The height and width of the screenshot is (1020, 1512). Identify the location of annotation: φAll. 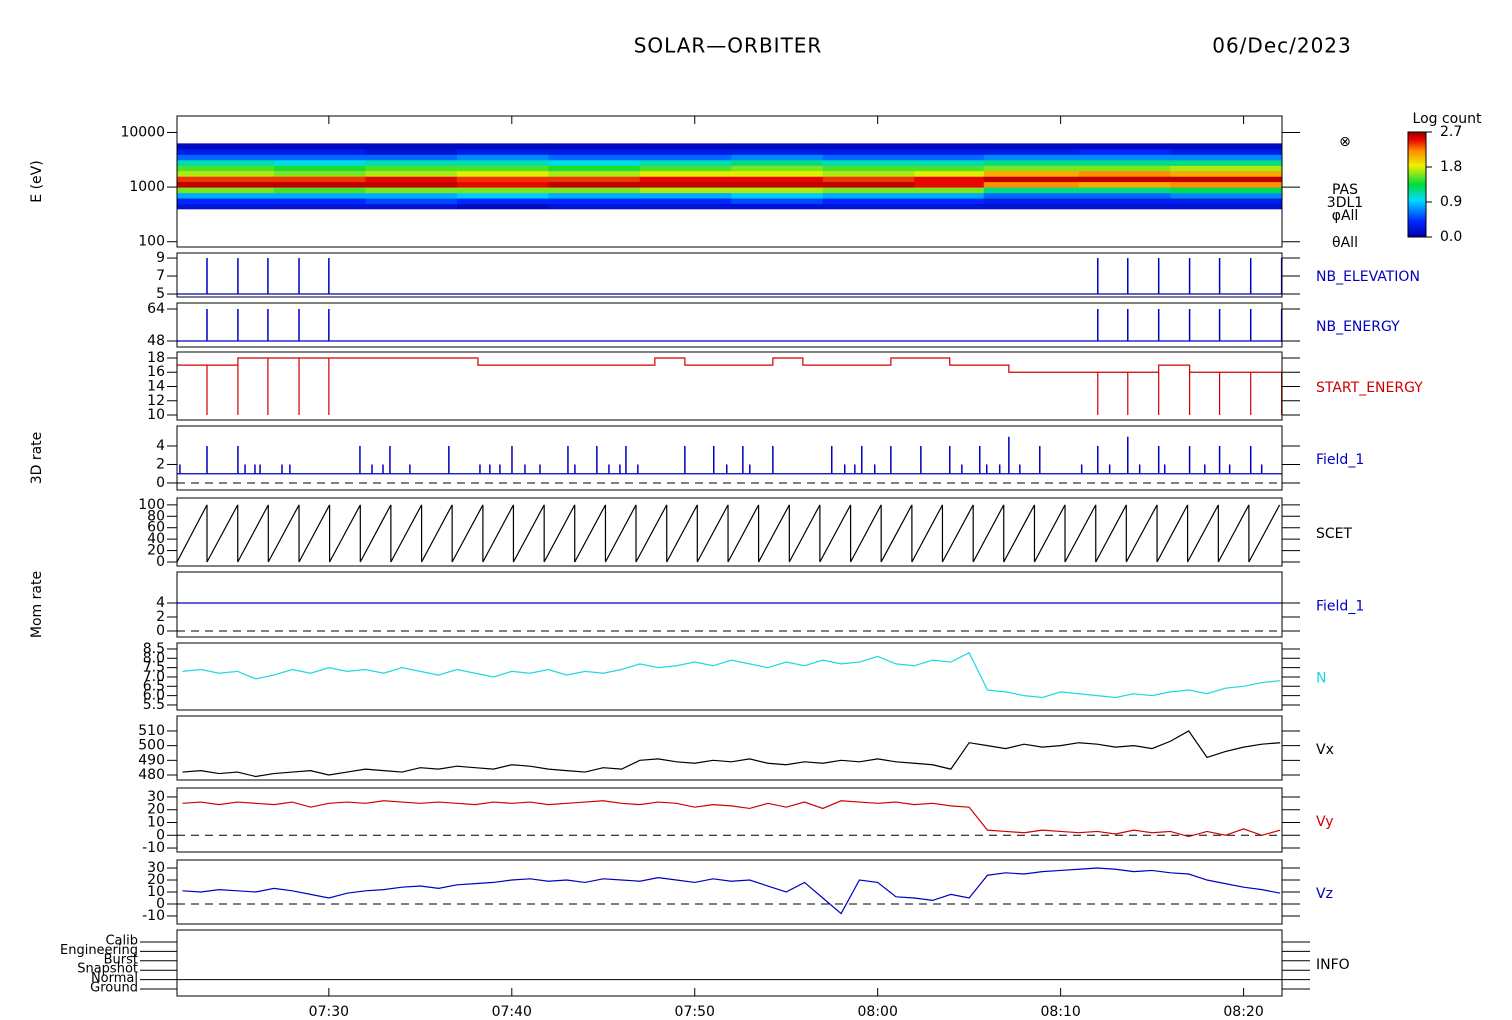
(1345, 216).